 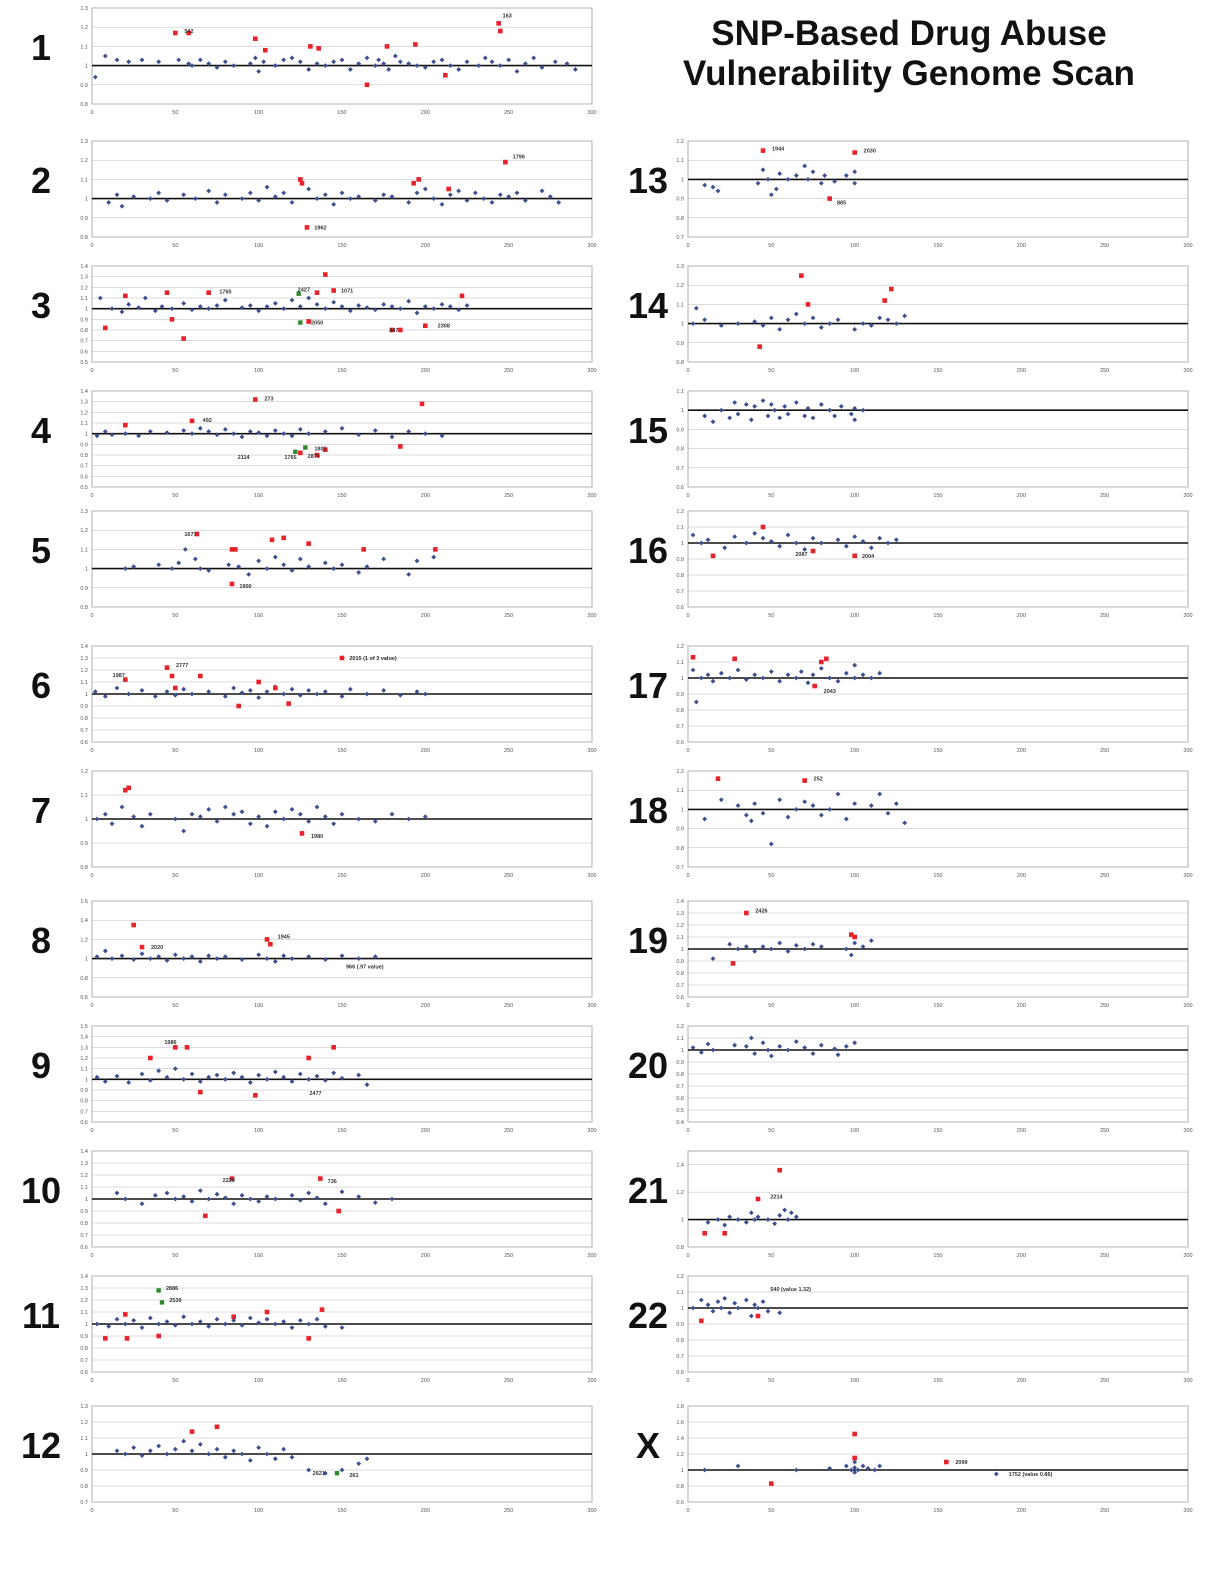 I want to click on y-tick-label: 0.5, so click(x=680, y=1111).